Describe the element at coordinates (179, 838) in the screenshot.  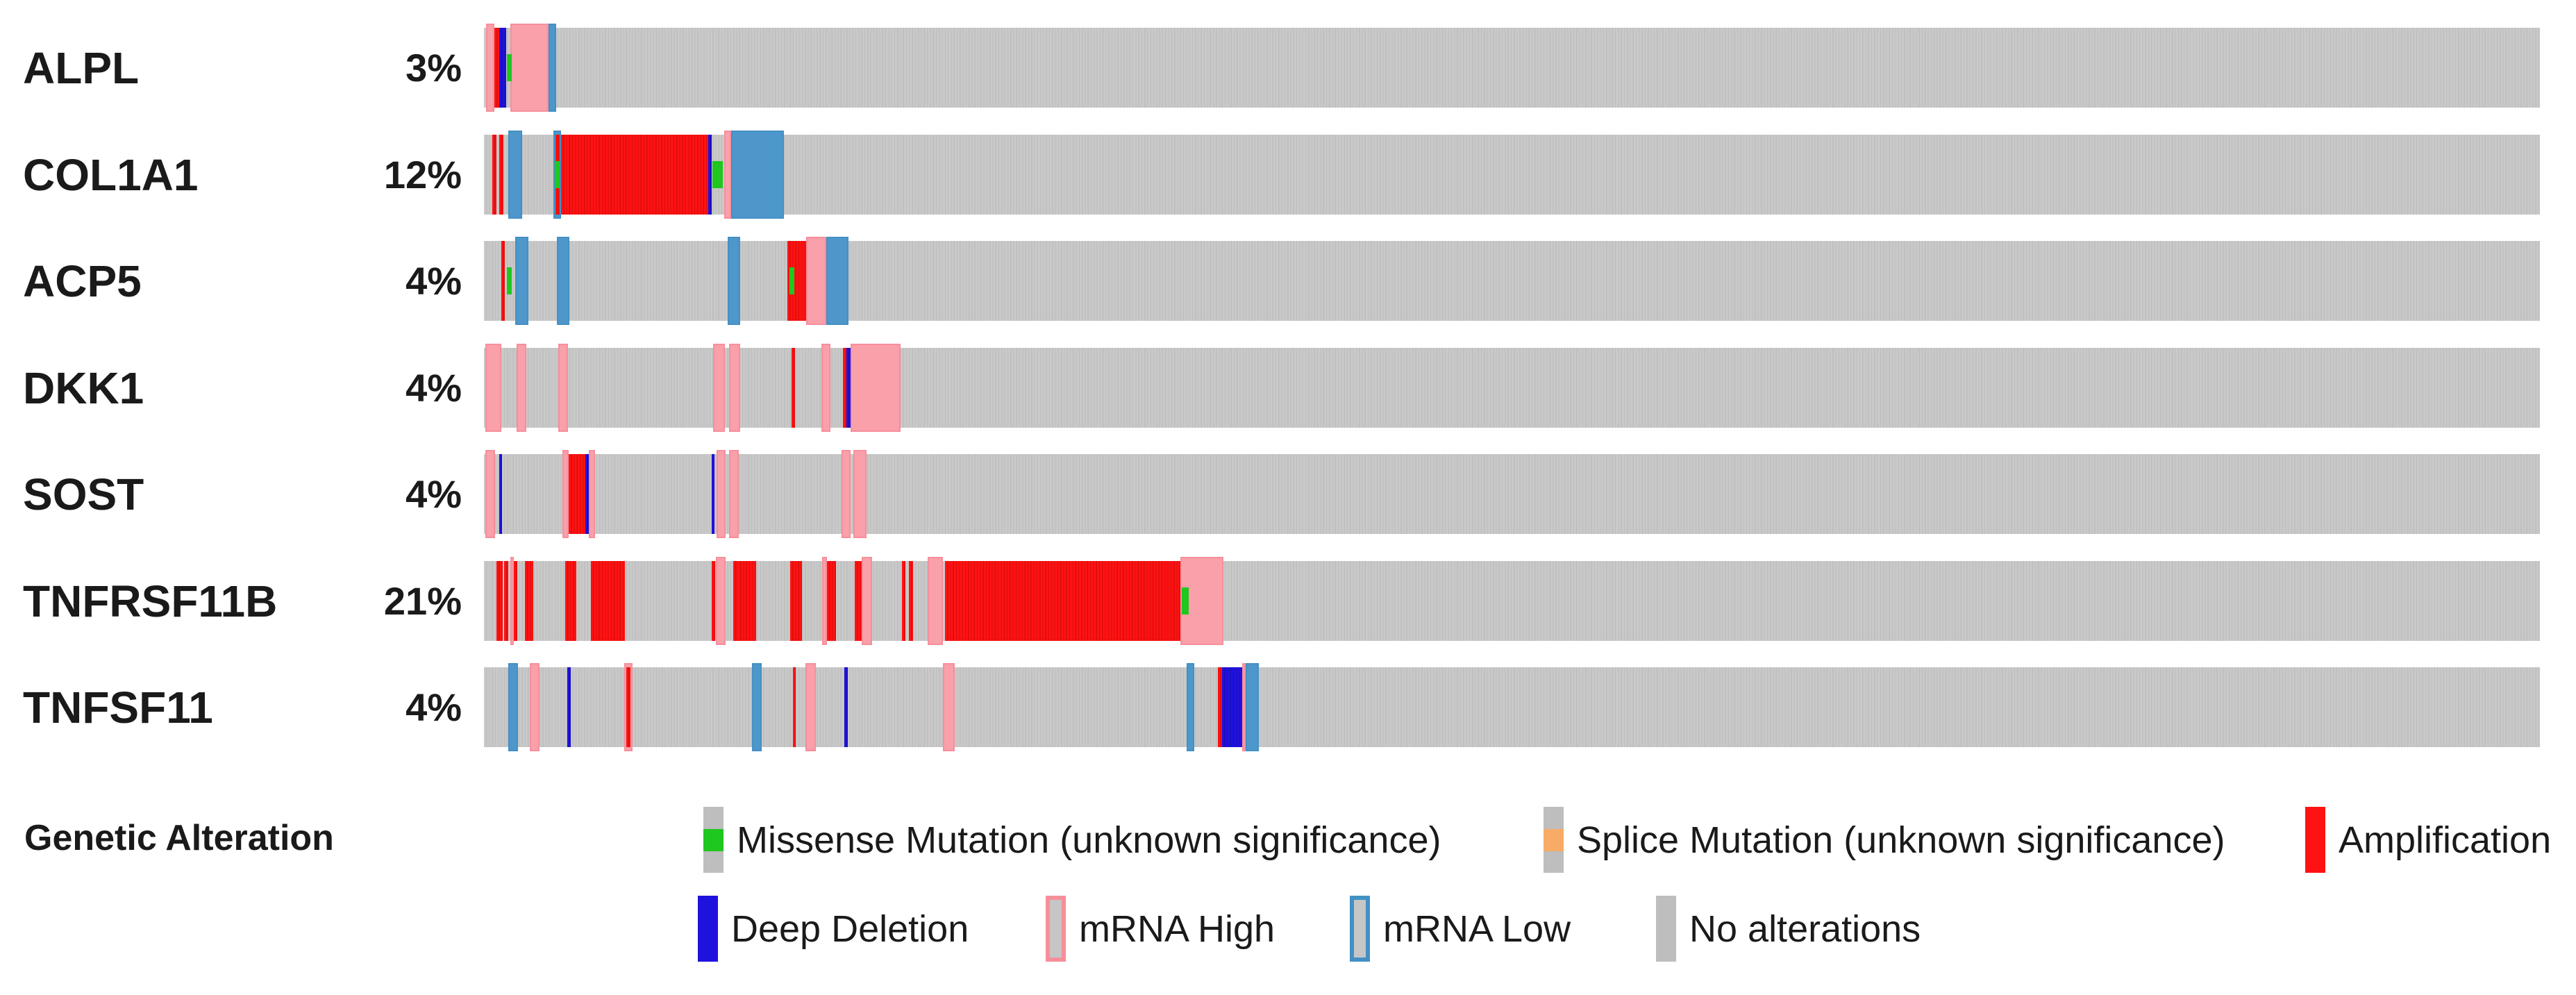
I see `legend-title: Genetic Alteration` at that location.